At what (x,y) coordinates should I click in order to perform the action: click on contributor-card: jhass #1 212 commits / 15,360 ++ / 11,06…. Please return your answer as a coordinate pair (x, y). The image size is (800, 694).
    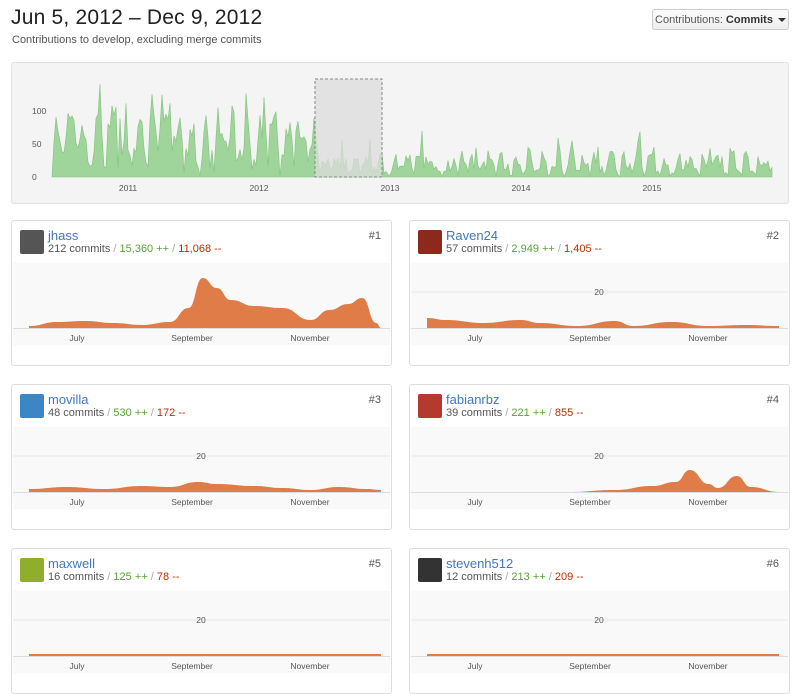
    Looking at the image, I should click on (201, 293).